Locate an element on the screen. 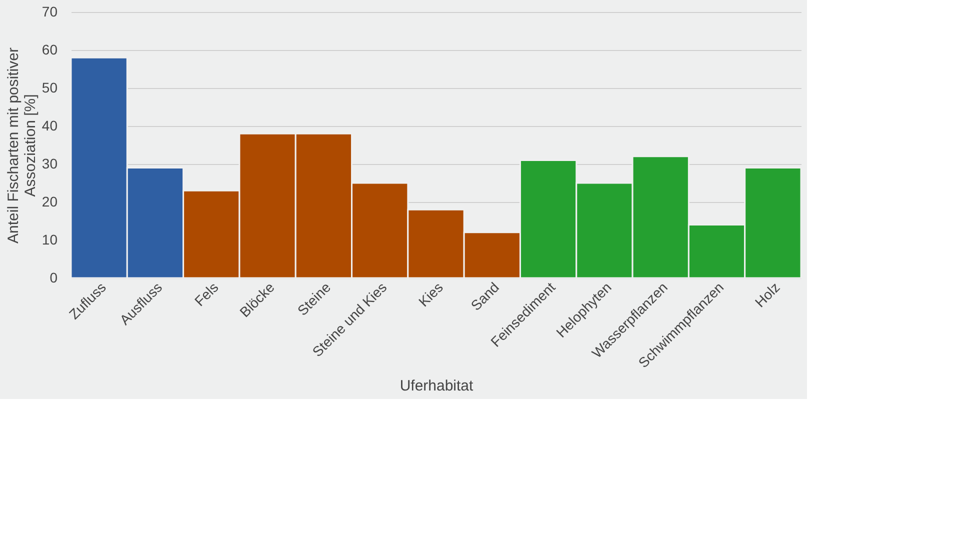  x-tick-label: Fels is located at coordinates (206, 294).